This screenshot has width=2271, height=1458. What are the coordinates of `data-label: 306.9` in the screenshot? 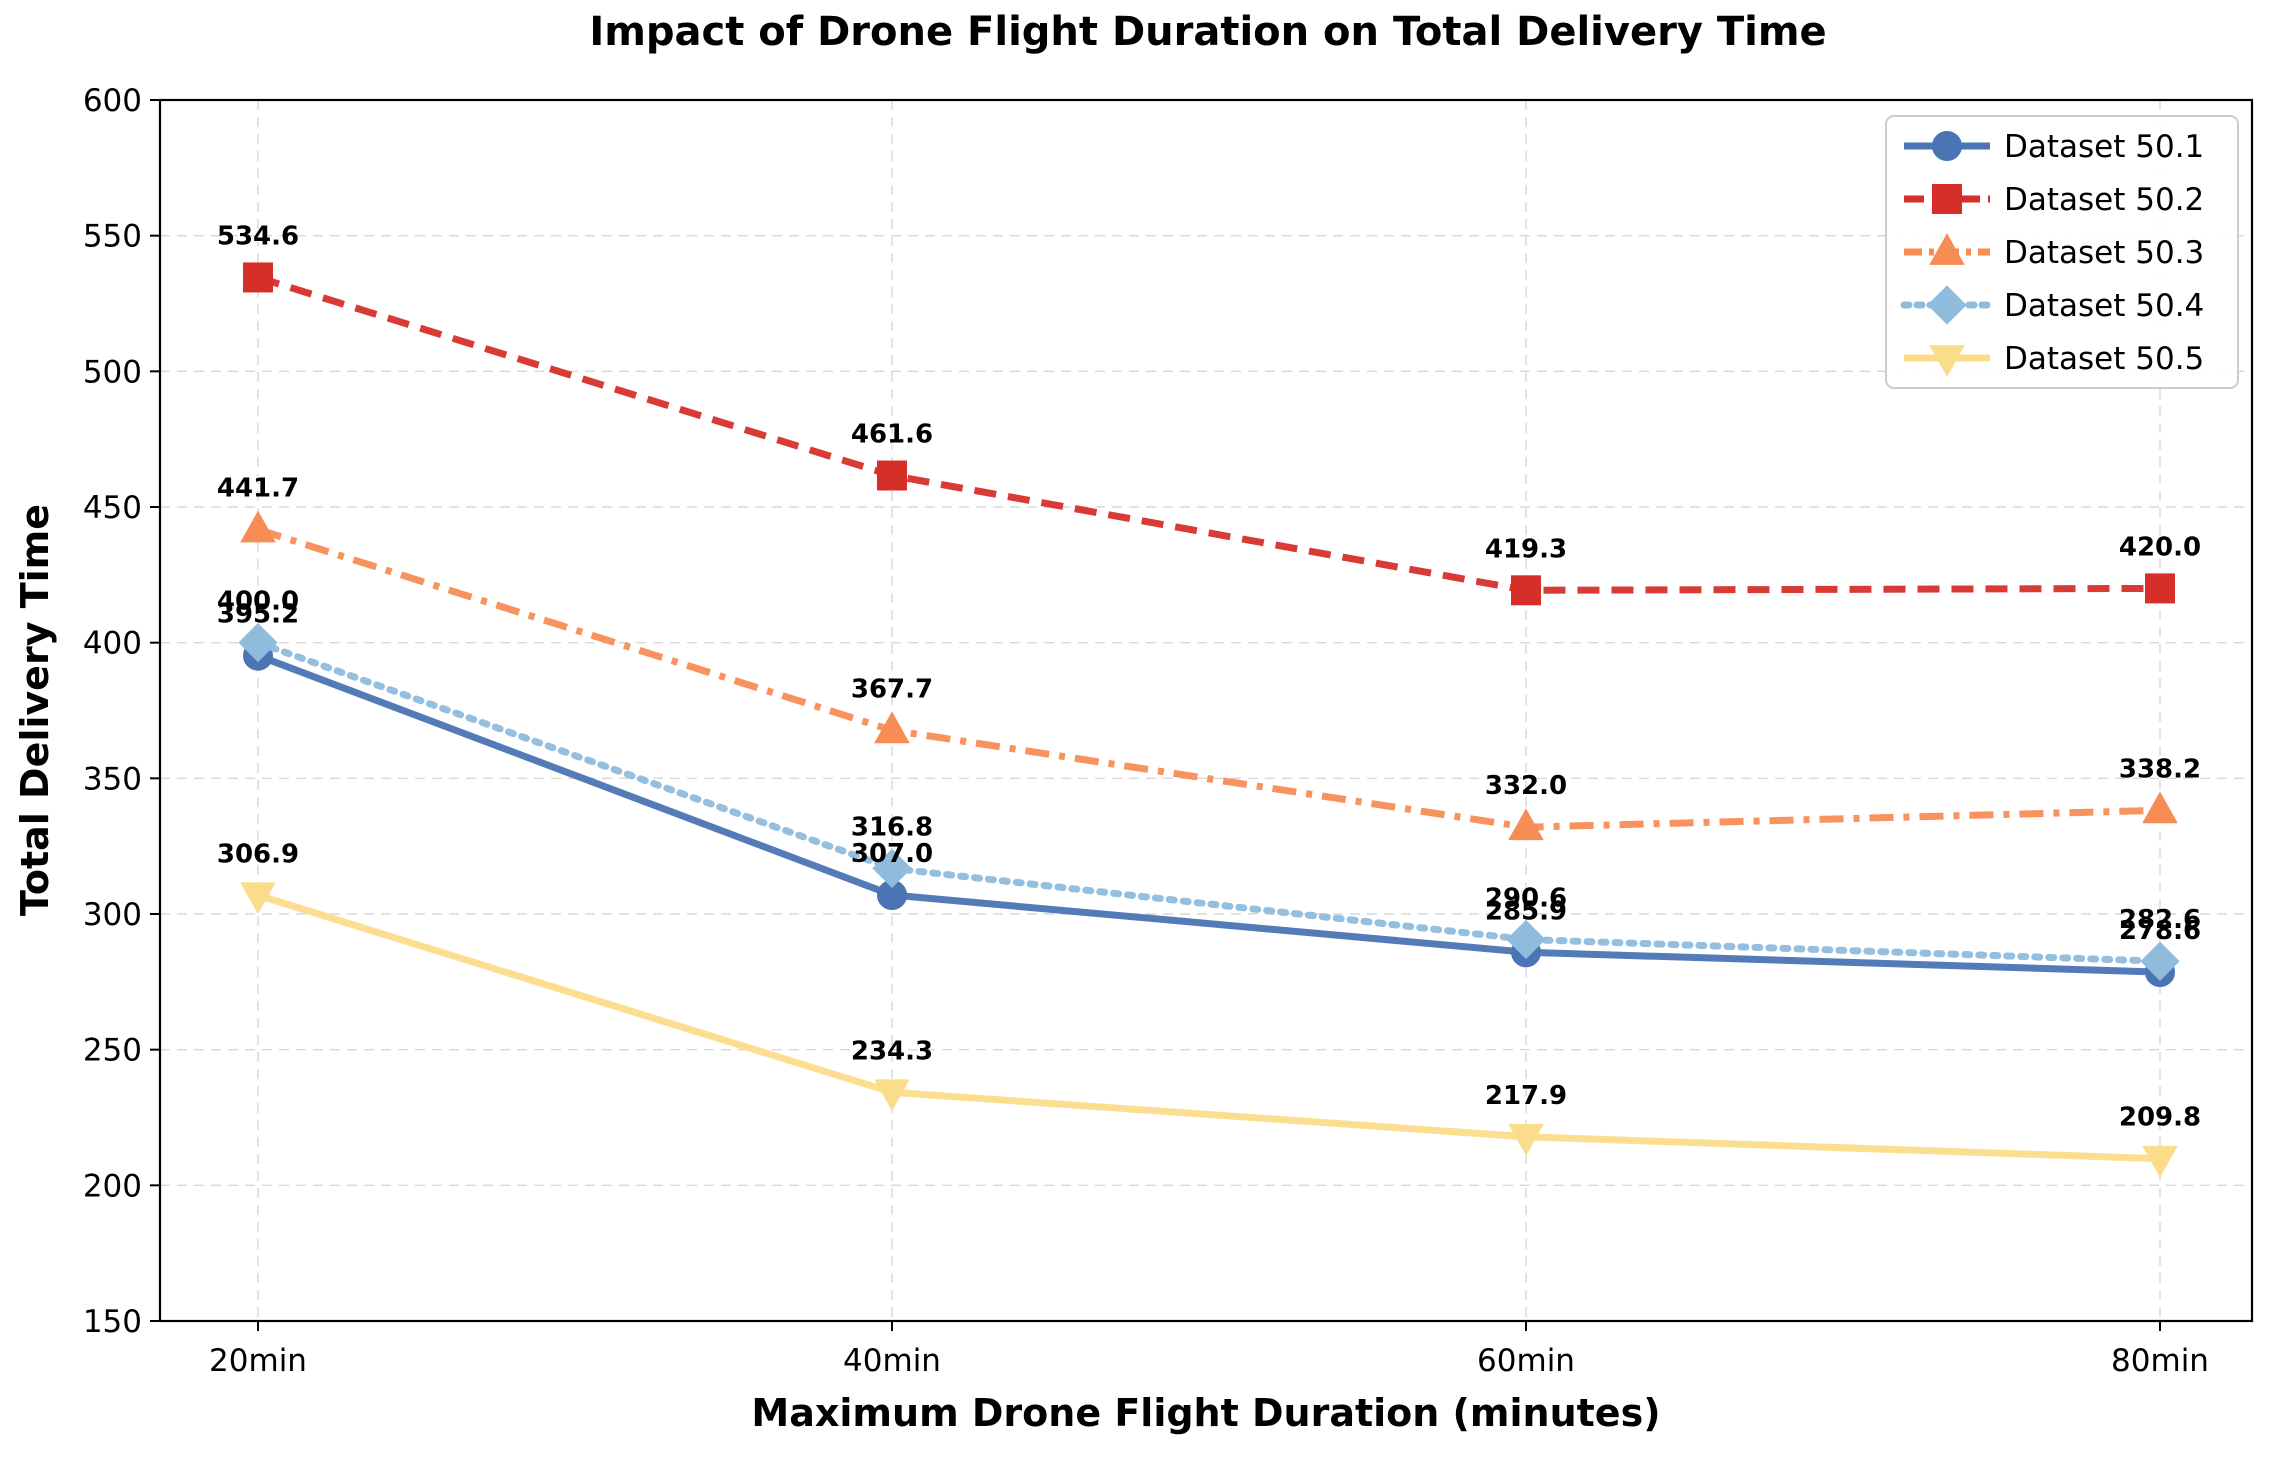 It's located at (258, 854).